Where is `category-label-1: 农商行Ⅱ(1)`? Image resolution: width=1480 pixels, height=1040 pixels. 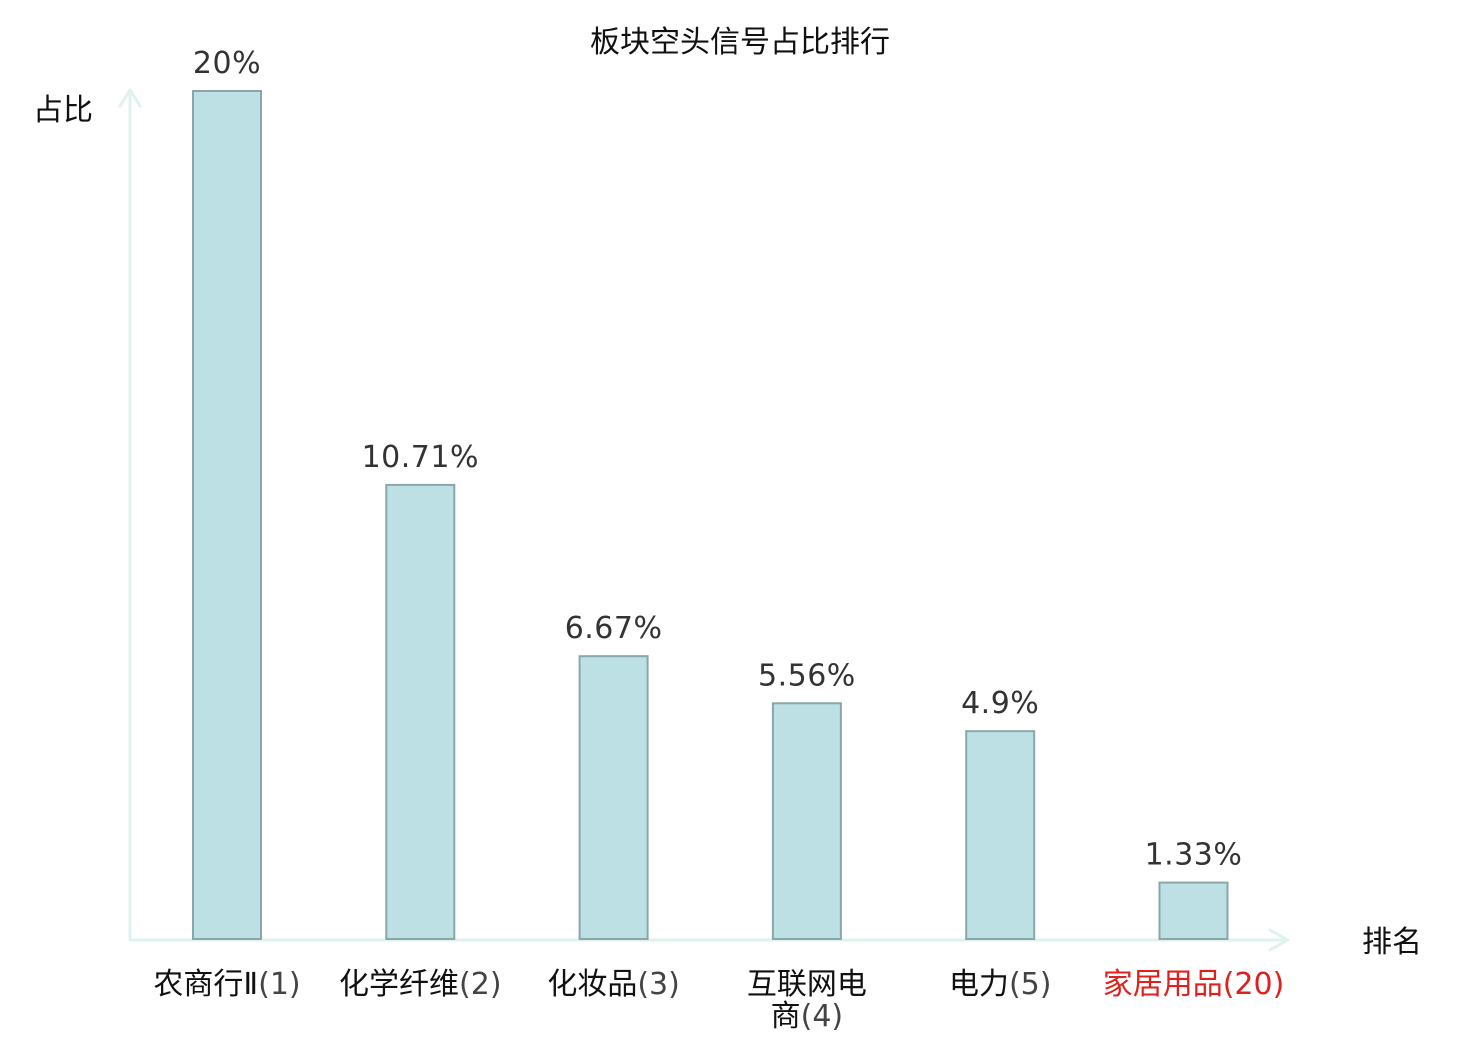
category-label-1: 农商行Ⅱ(1) is located at coordinates (226, 984).